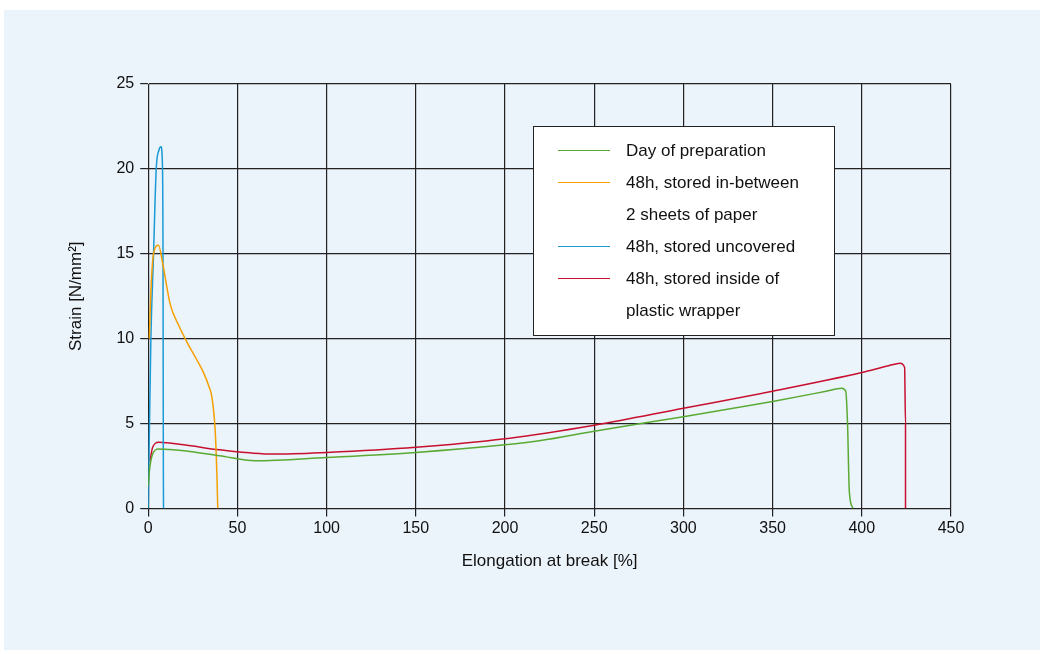 This screenshot has height=654, width=1047. What do you see at coordinates (505, 528) in the screenshot?
I see `x-tick-label: 200` at bounding box center [505, 528].